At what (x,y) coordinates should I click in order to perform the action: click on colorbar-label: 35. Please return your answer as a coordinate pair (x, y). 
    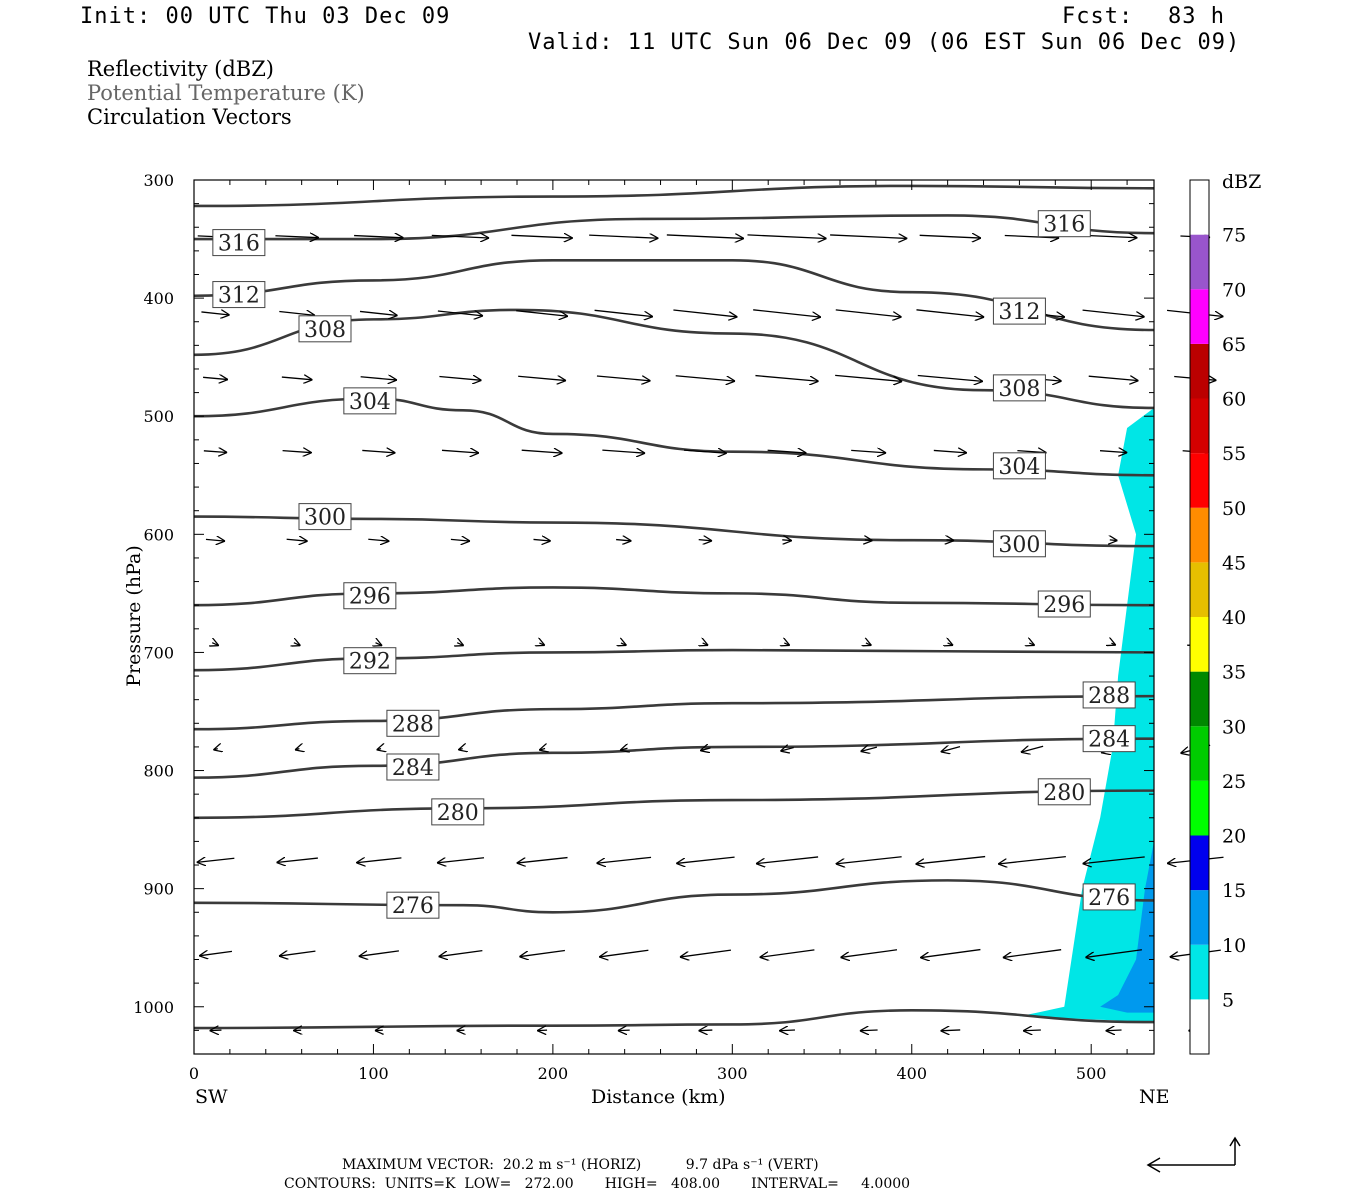
    Looking at the image, I should click on (1234, 673).